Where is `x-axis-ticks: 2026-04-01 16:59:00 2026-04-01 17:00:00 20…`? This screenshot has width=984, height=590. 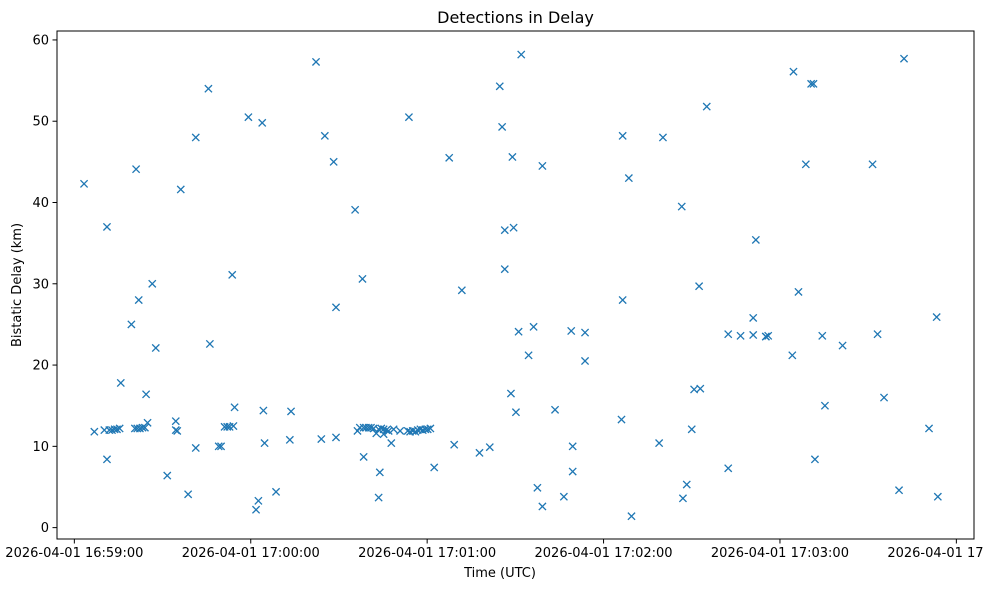 x-axis-ticks: 2026-04-01 16:59:00 2026-04-01 17:00:00 20… is located at coordinates (494, 550).